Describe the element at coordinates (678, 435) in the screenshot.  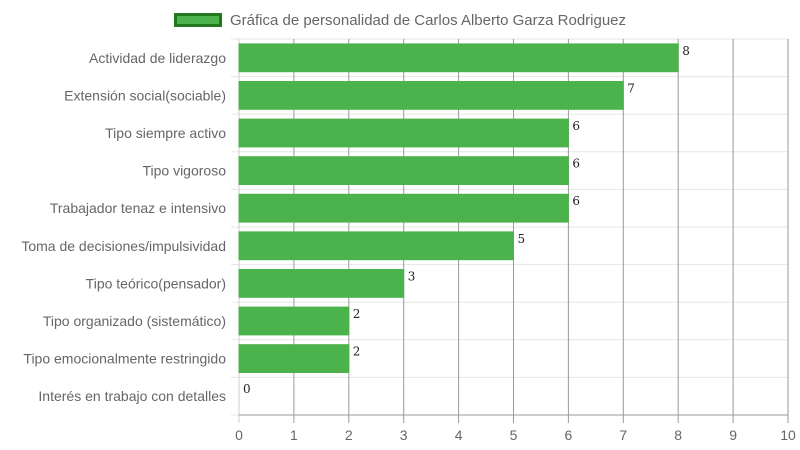
I see `x-tick-label: 8` at that location.